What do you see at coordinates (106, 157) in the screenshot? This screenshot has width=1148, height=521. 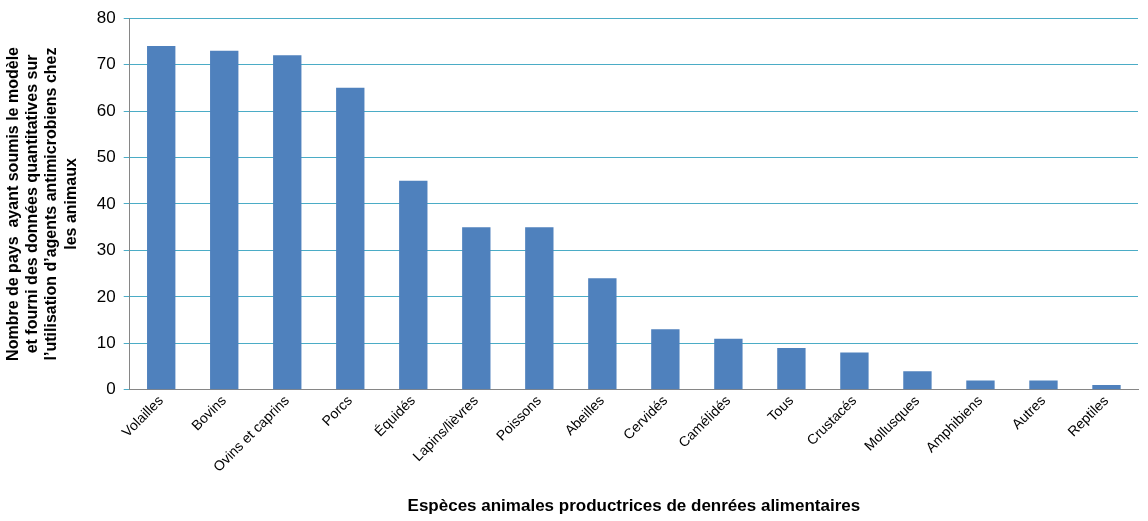 I see `y-tick-label: 50` at bounding box center [106, 157].